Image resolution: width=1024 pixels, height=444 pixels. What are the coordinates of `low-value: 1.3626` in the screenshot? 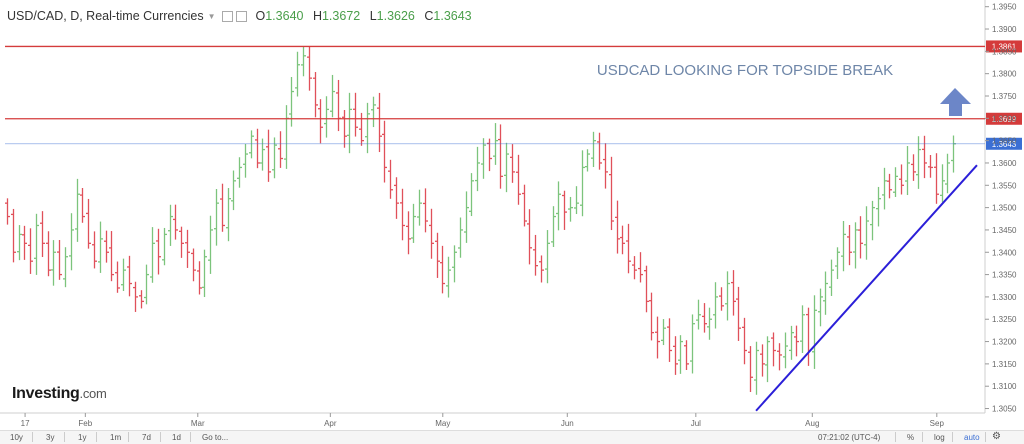 It's located at (395, 16).